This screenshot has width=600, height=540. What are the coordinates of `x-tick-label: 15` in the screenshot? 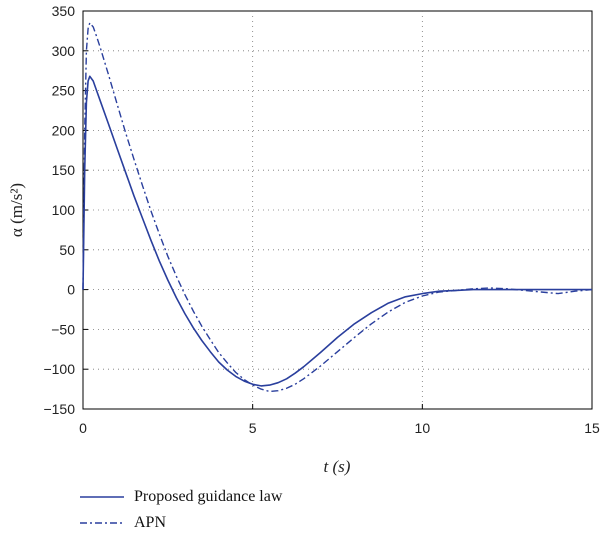 It's located at (592, 428).